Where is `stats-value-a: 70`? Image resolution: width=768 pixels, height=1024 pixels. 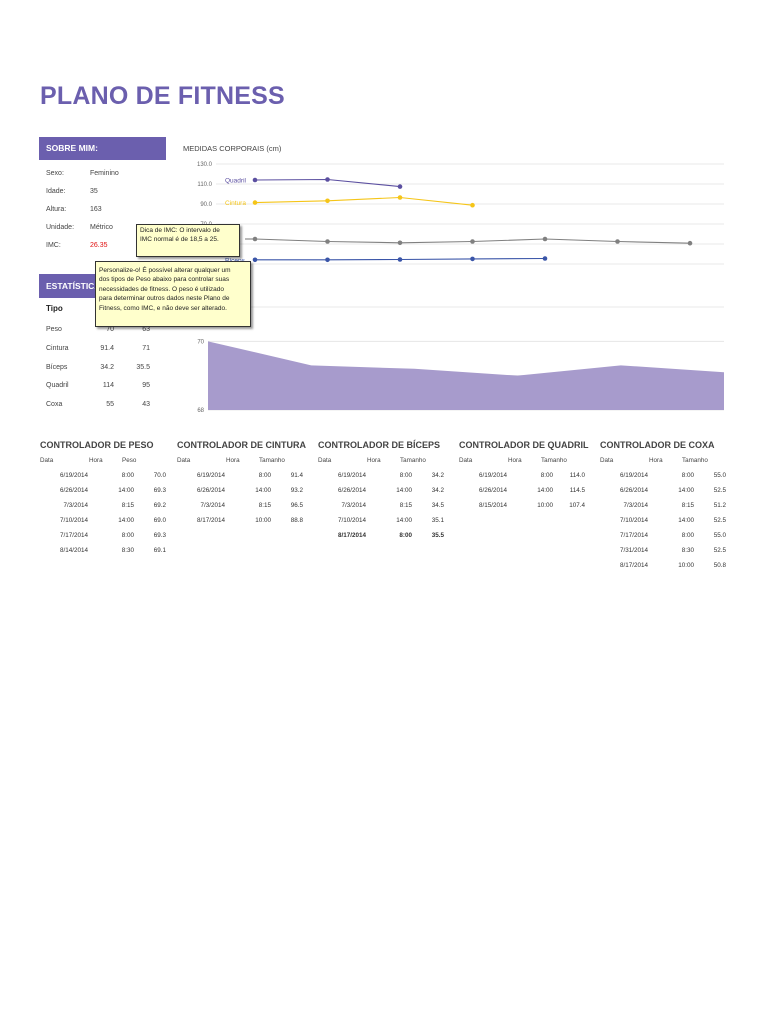
stats-value-a: 70 is located at coordinates (110, 329).